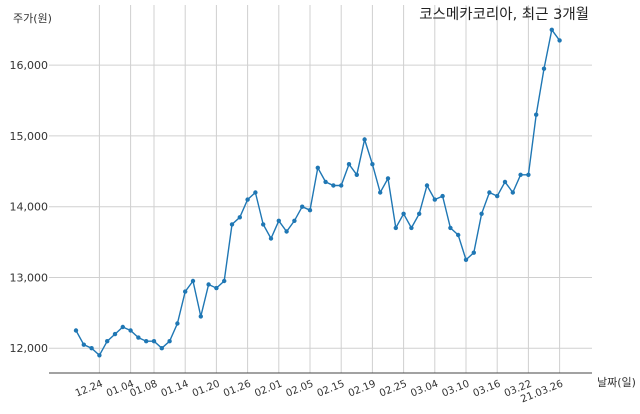  Describe the element at coordinates (268, 389) in the screenshot. I see `x-tick-label: 02.01` at that location.